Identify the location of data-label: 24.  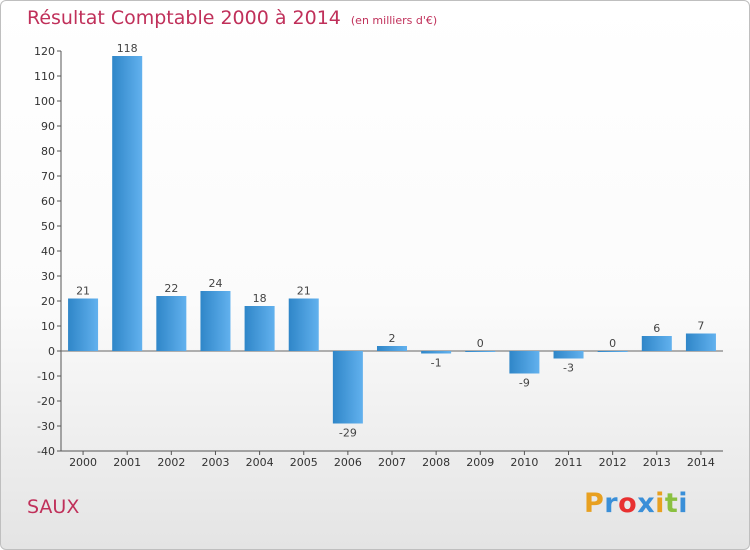
(215, 283).